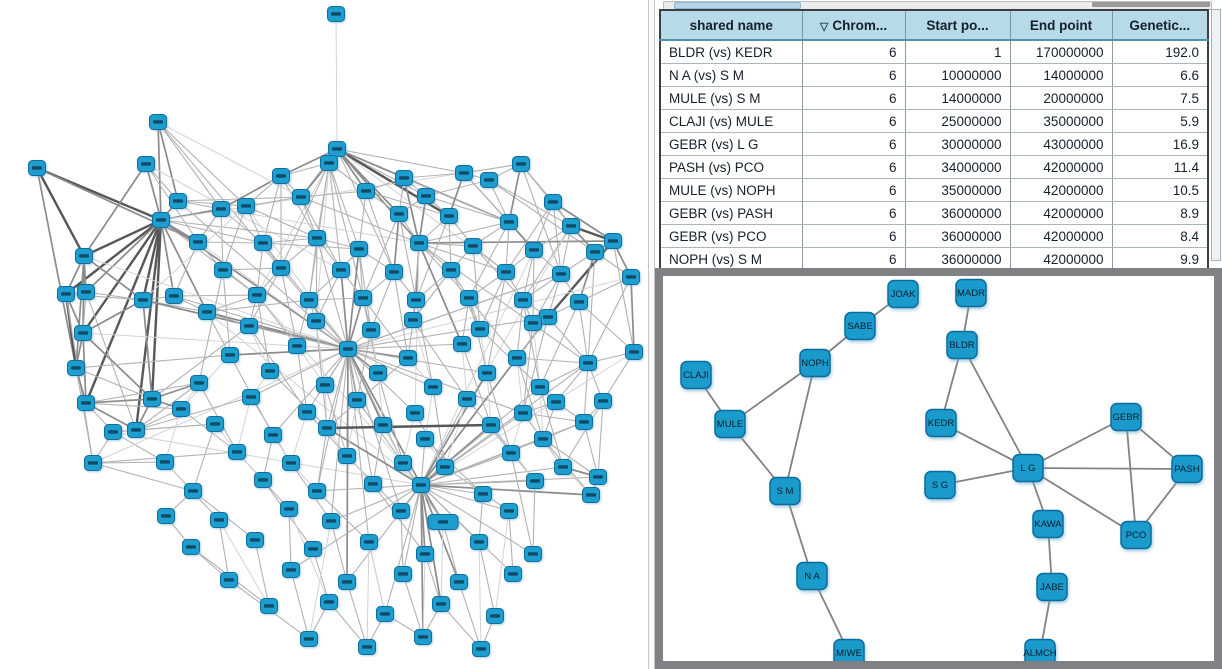 This screenshot has width=1222, height=669. What do you see at coordinates (1136, 535) in the screenshot?
I see `node-PCO: PCO` at bounding box center [1136, 535].